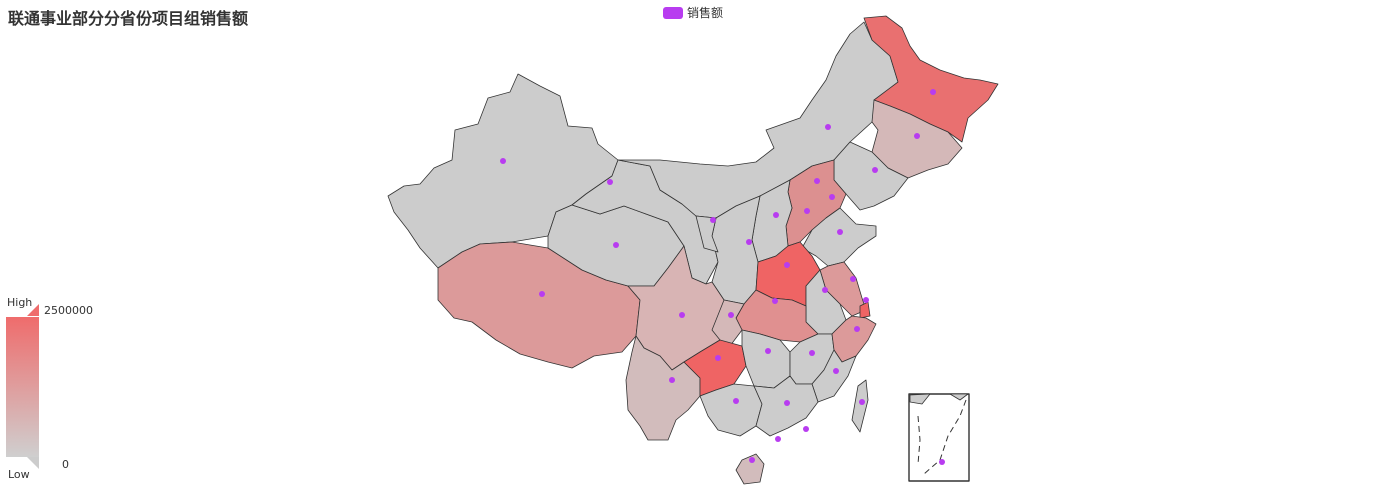 The image size is (1381, 496). What do you see at coordinates (663, 388) in the screenshot?
I see `province-yunnan` at bounding box center [663, 388].